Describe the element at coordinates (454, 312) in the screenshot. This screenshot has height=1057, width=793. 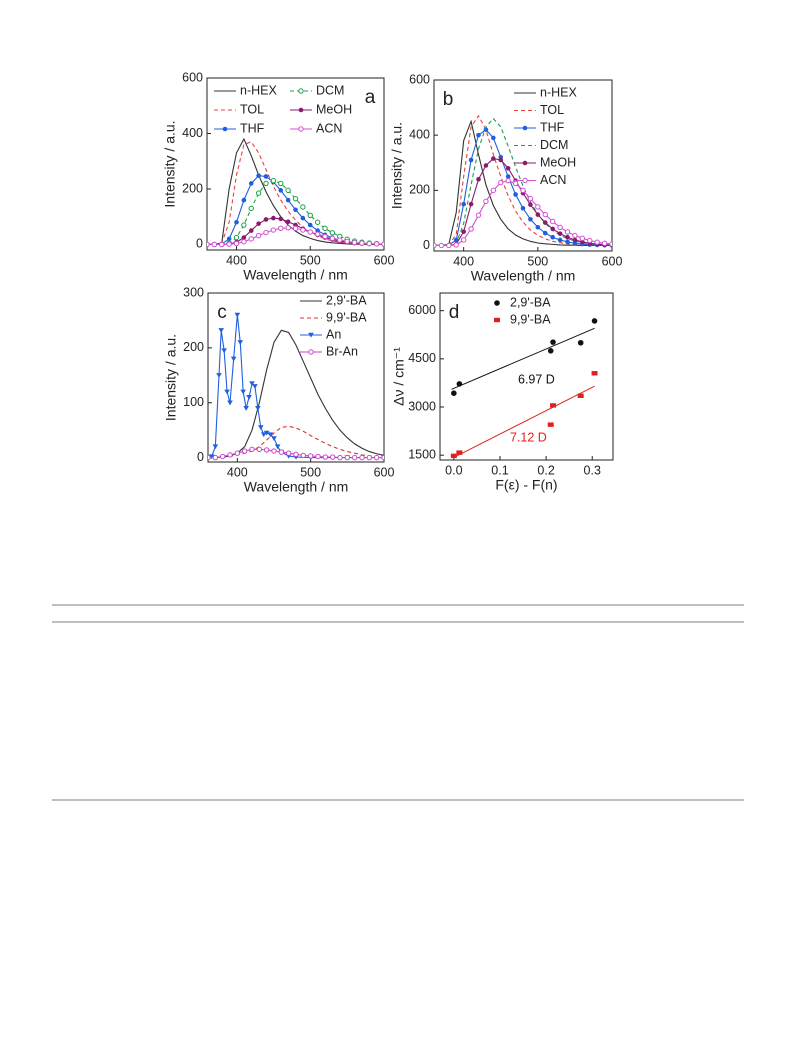
I see `panel-label: d` at that location.